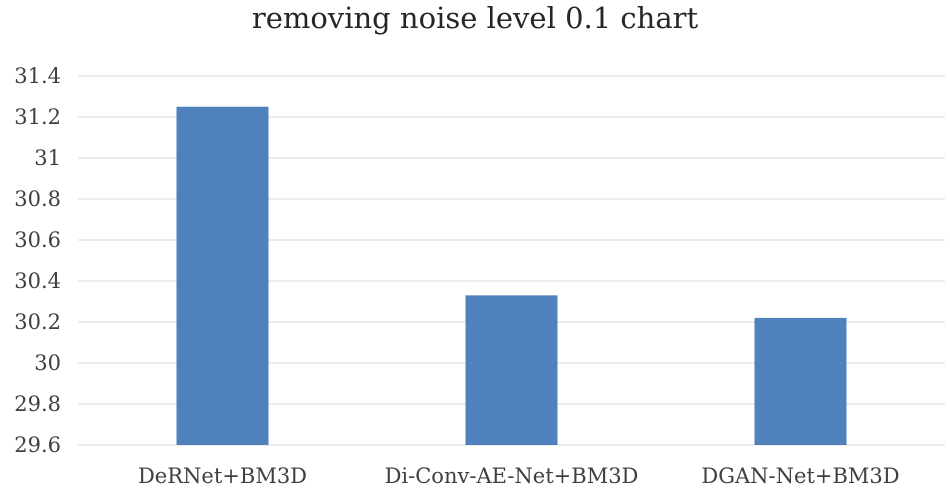 The height and width of the screenshot is (491, 950). I want to click on x-category-label: DeRNet+BM3D, so click(222, 476).